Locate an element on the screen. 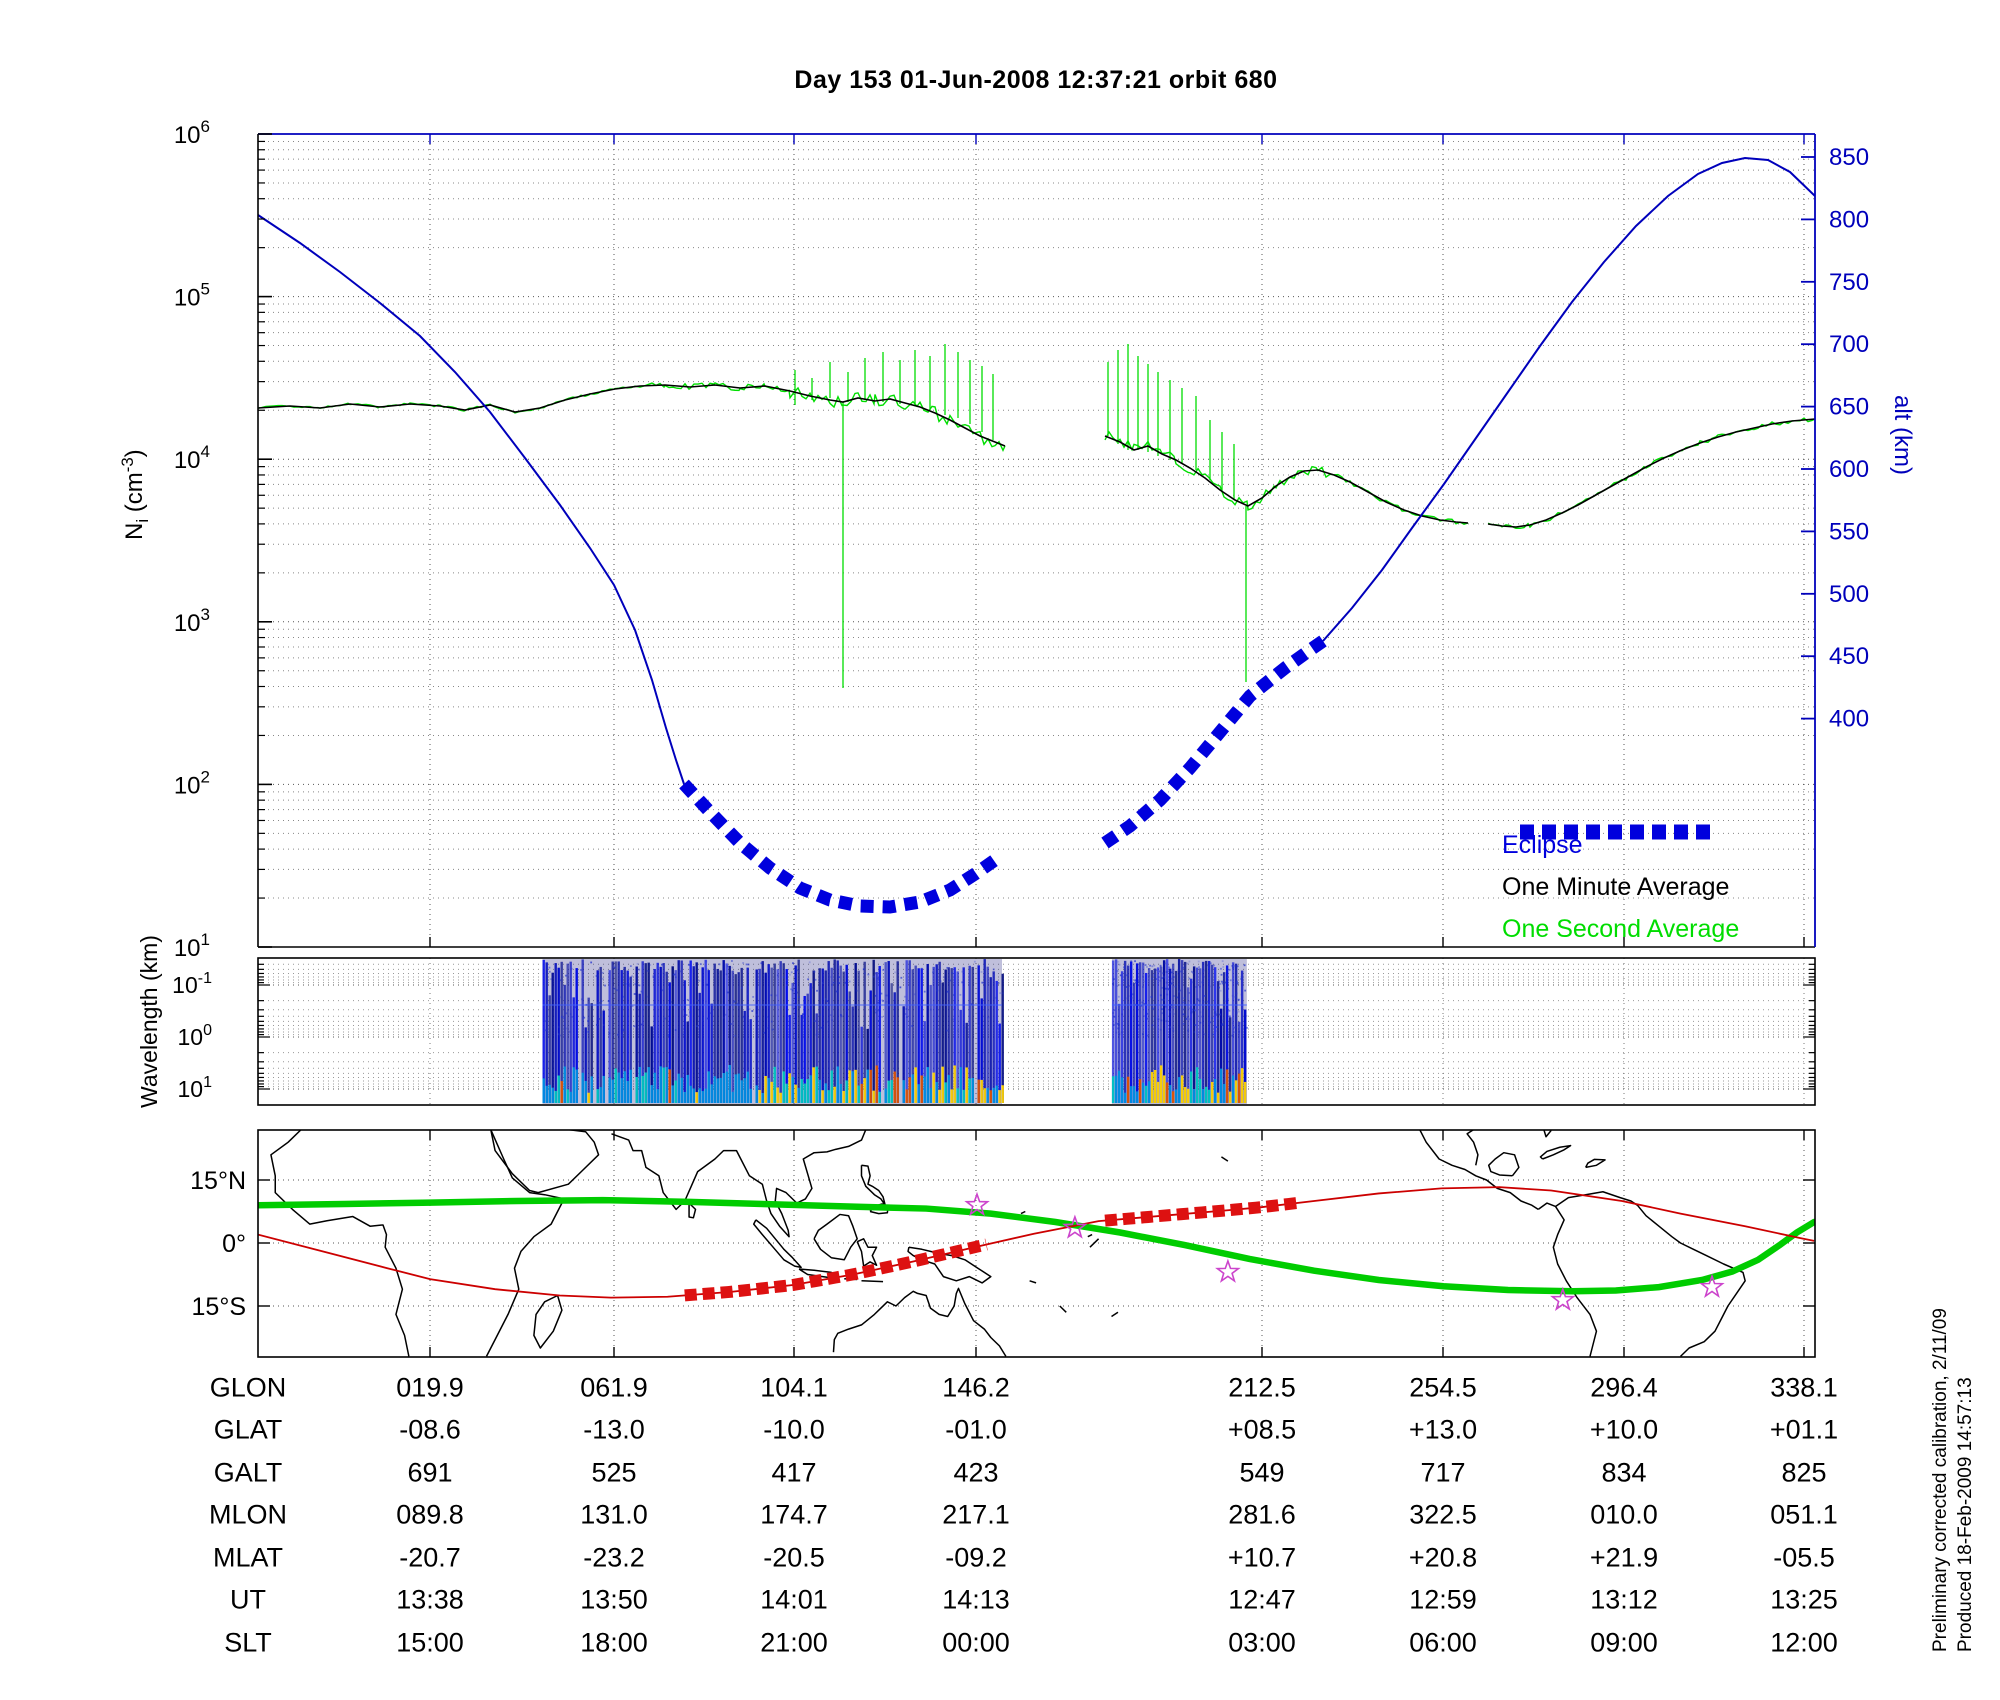  map-lat-tick-label: 15°S is located at coordinates (219, 1307).